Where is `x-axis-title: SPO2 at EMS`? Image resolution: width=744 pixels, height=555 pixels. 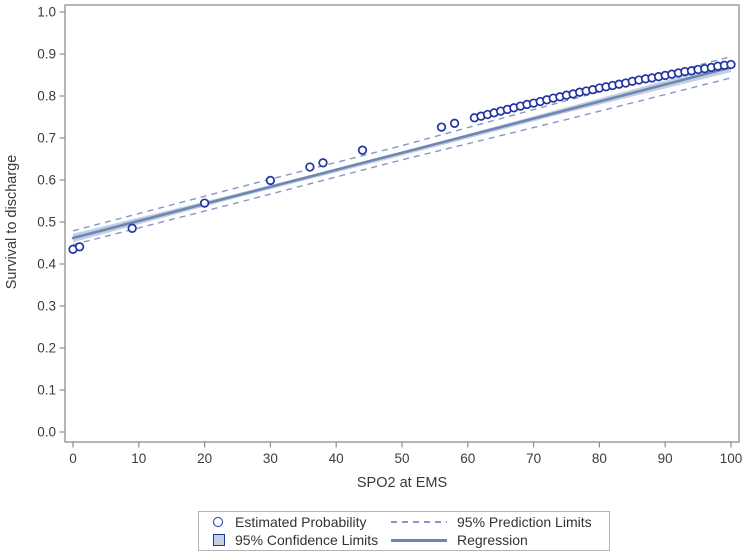
x-axis-title: SPO2 at EMS is located at coordinates (402, 483).